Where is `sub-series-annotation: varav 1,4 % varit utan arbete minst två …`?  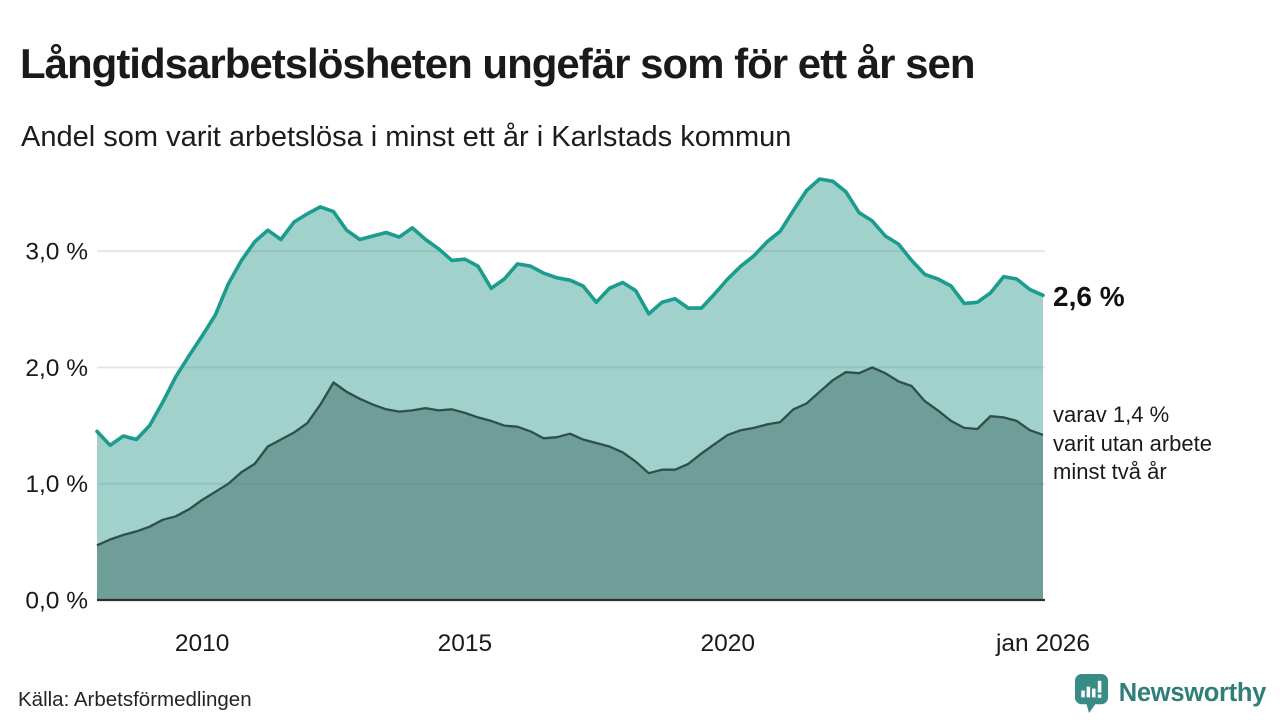 sub-series-annotation: varav 1,4 % varit utan arbete minst två … is located at coordinates (1132, 443).